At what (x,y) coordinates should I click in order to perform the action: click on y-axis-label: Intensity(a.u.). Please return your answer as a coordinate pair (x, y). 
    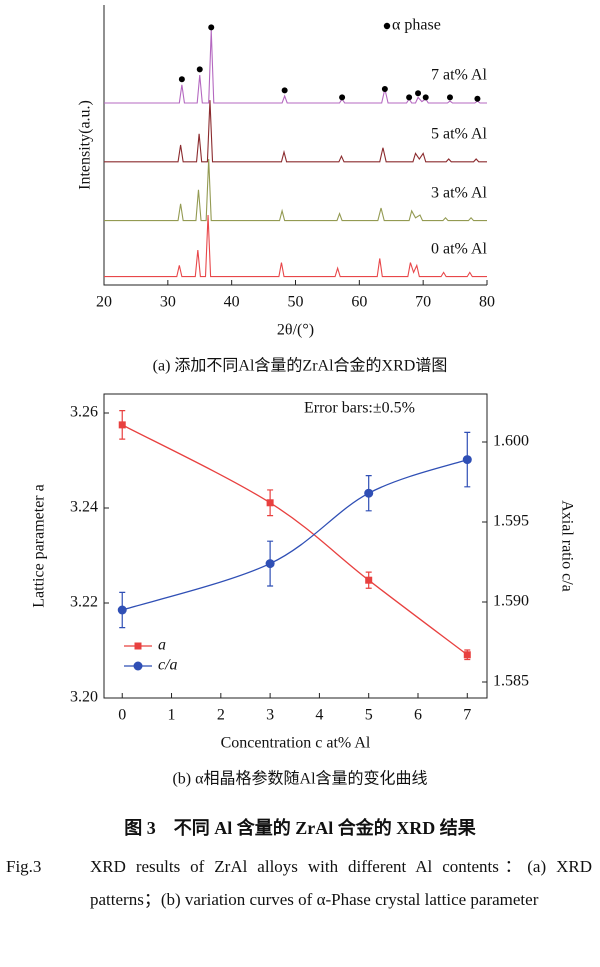
    Looking at the image, I should click on (85, 145).